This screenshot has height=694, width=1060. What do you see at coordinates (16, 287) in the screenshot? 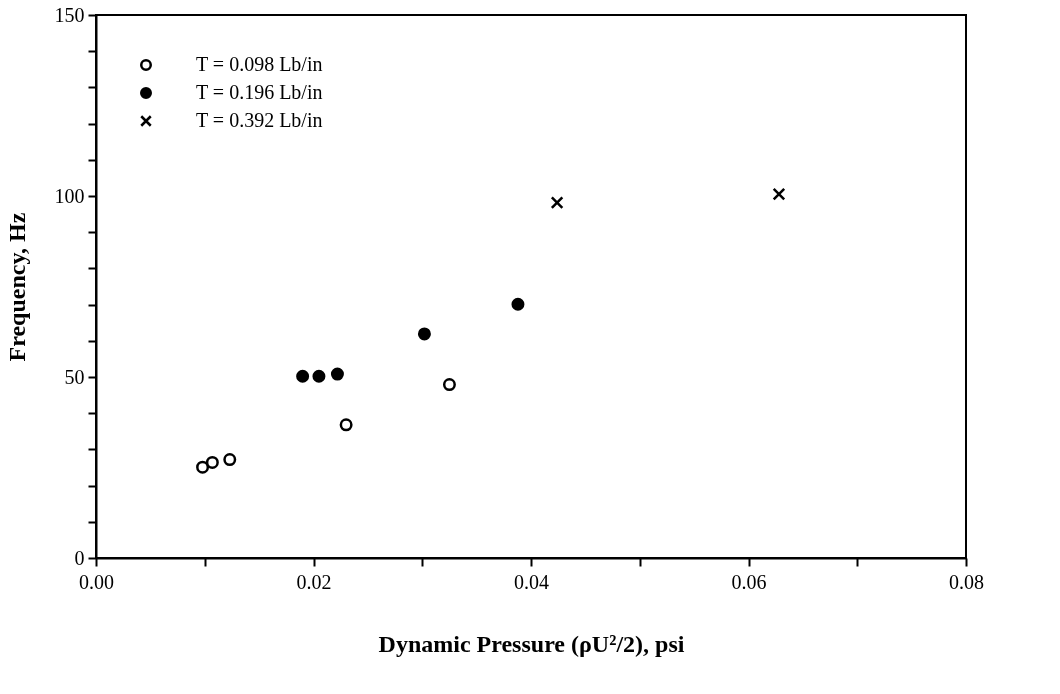
I see `y-axis-title: Frequency, Hz` at bounding box center [16, 287].